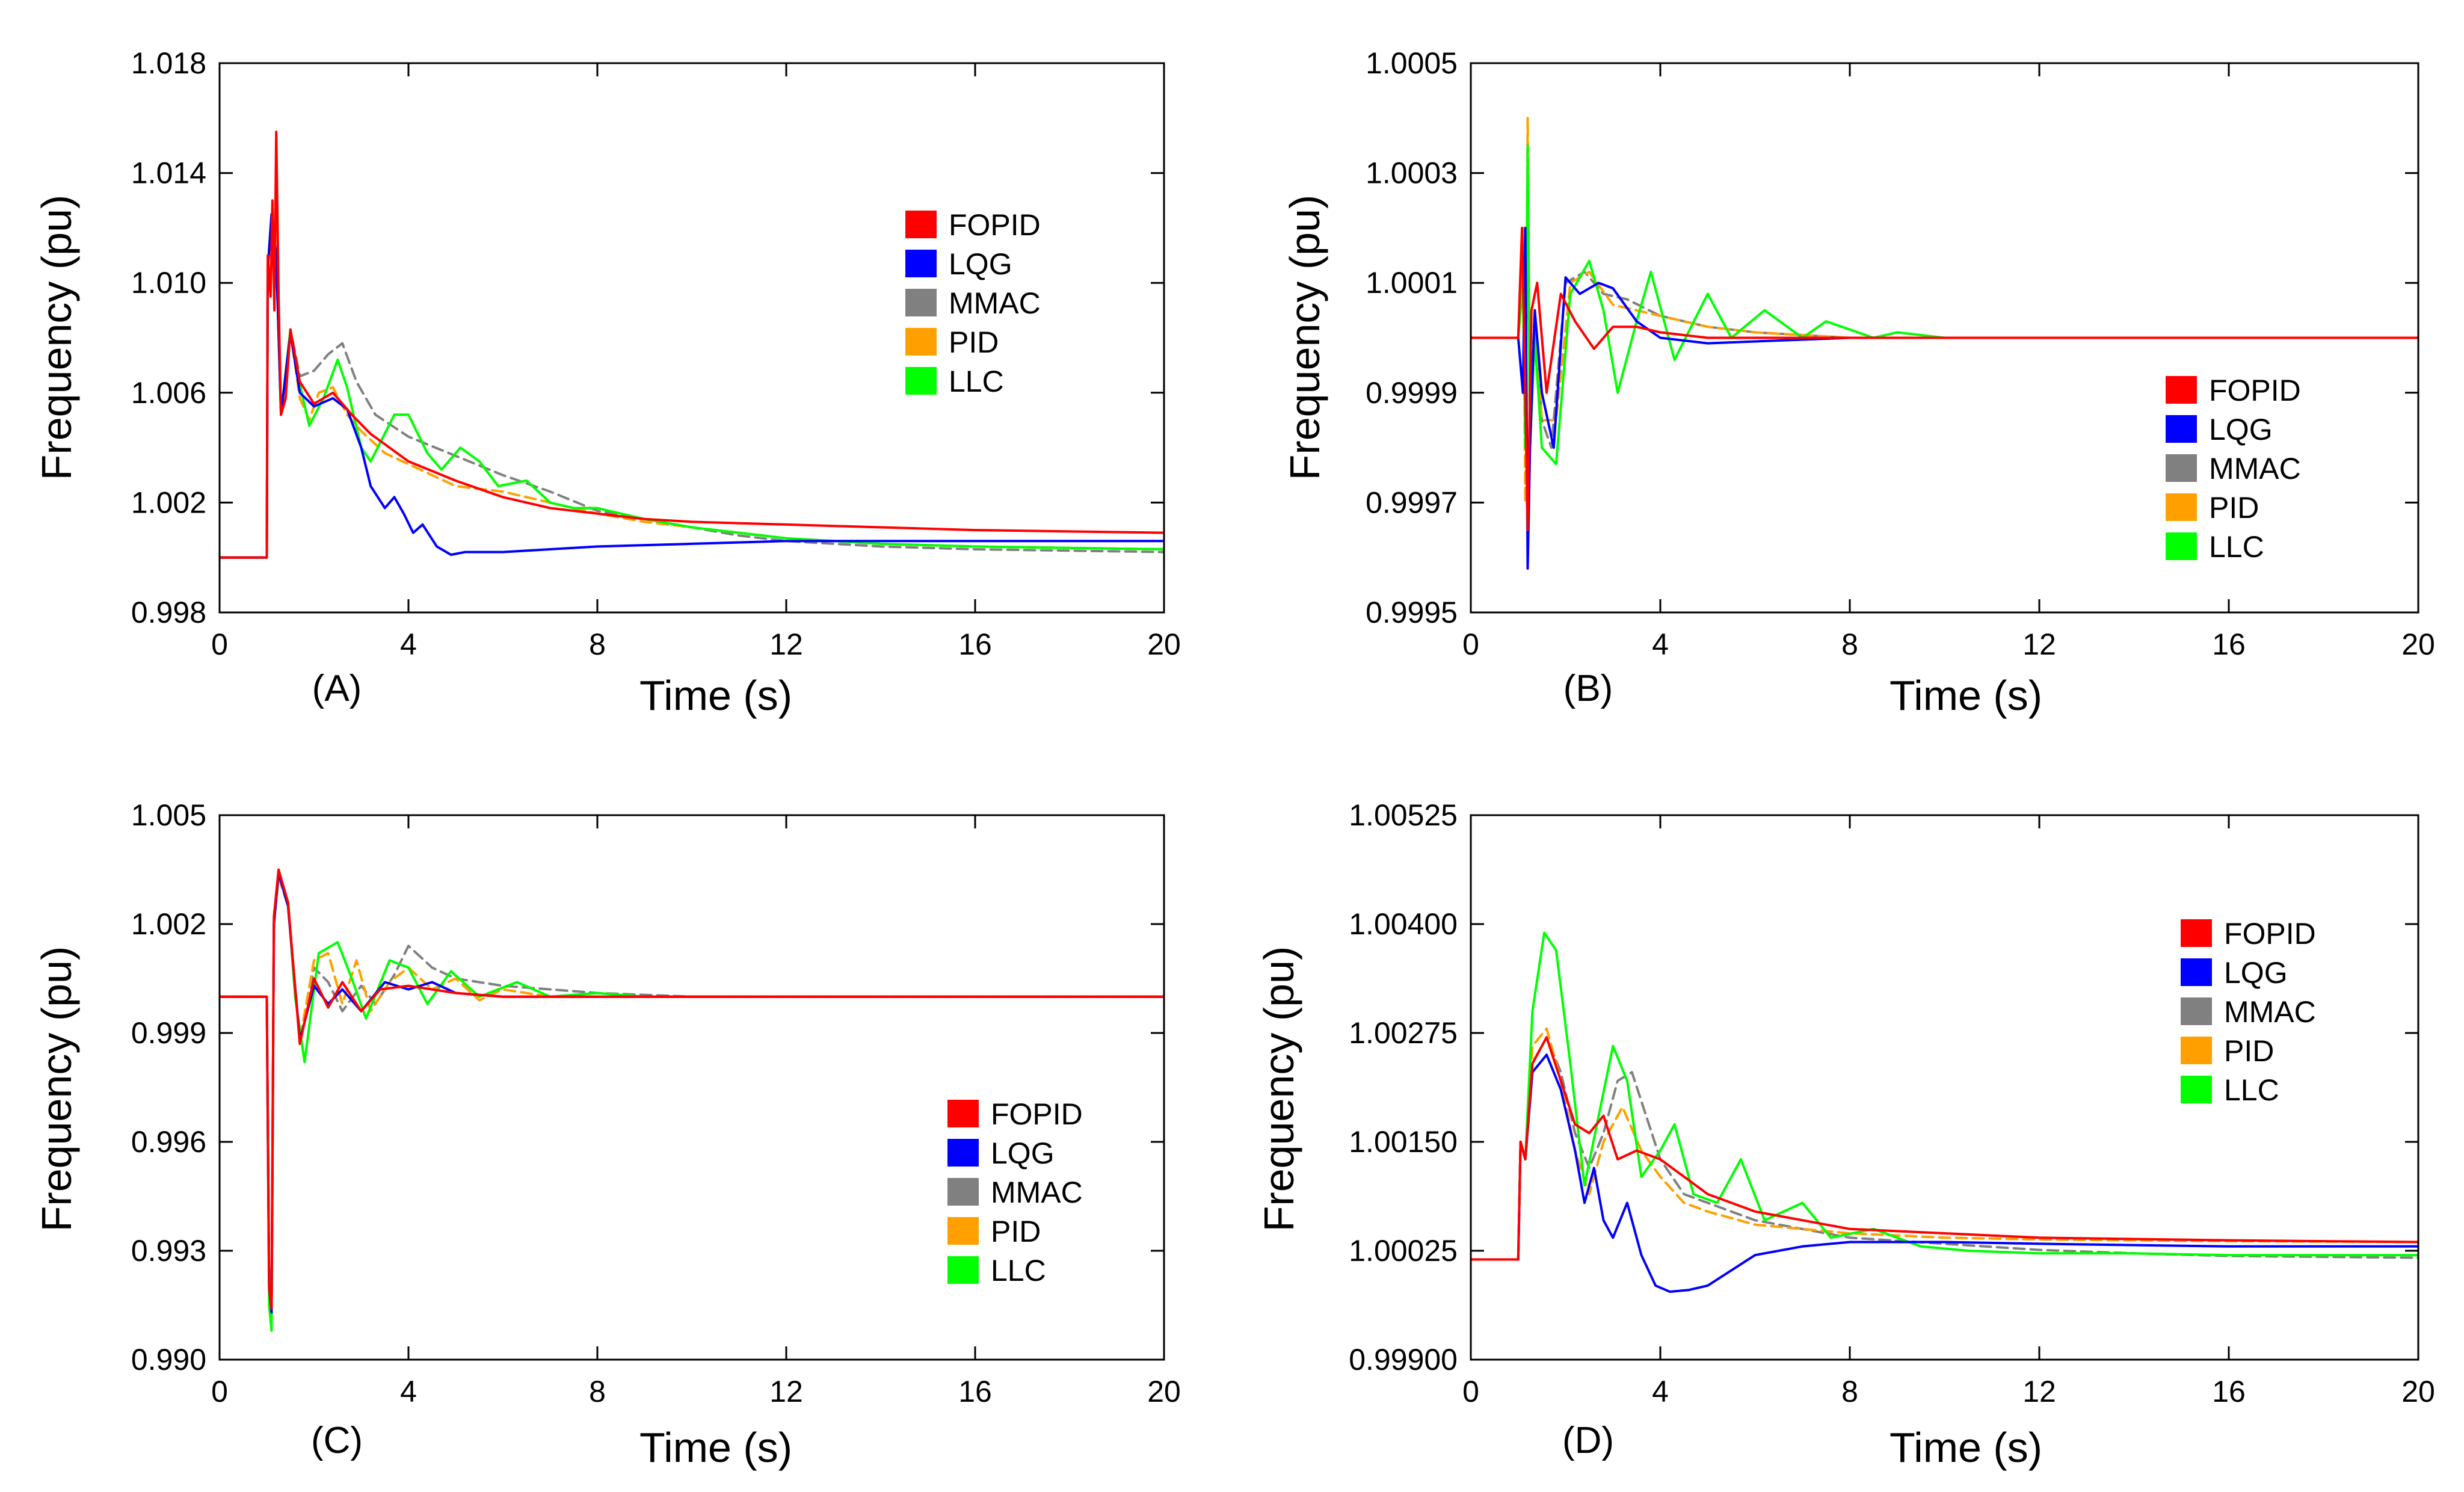 This screenshot has height=1492, width=2464. I want to click on y-tick-label: 1.00525, so click(1404, 815).